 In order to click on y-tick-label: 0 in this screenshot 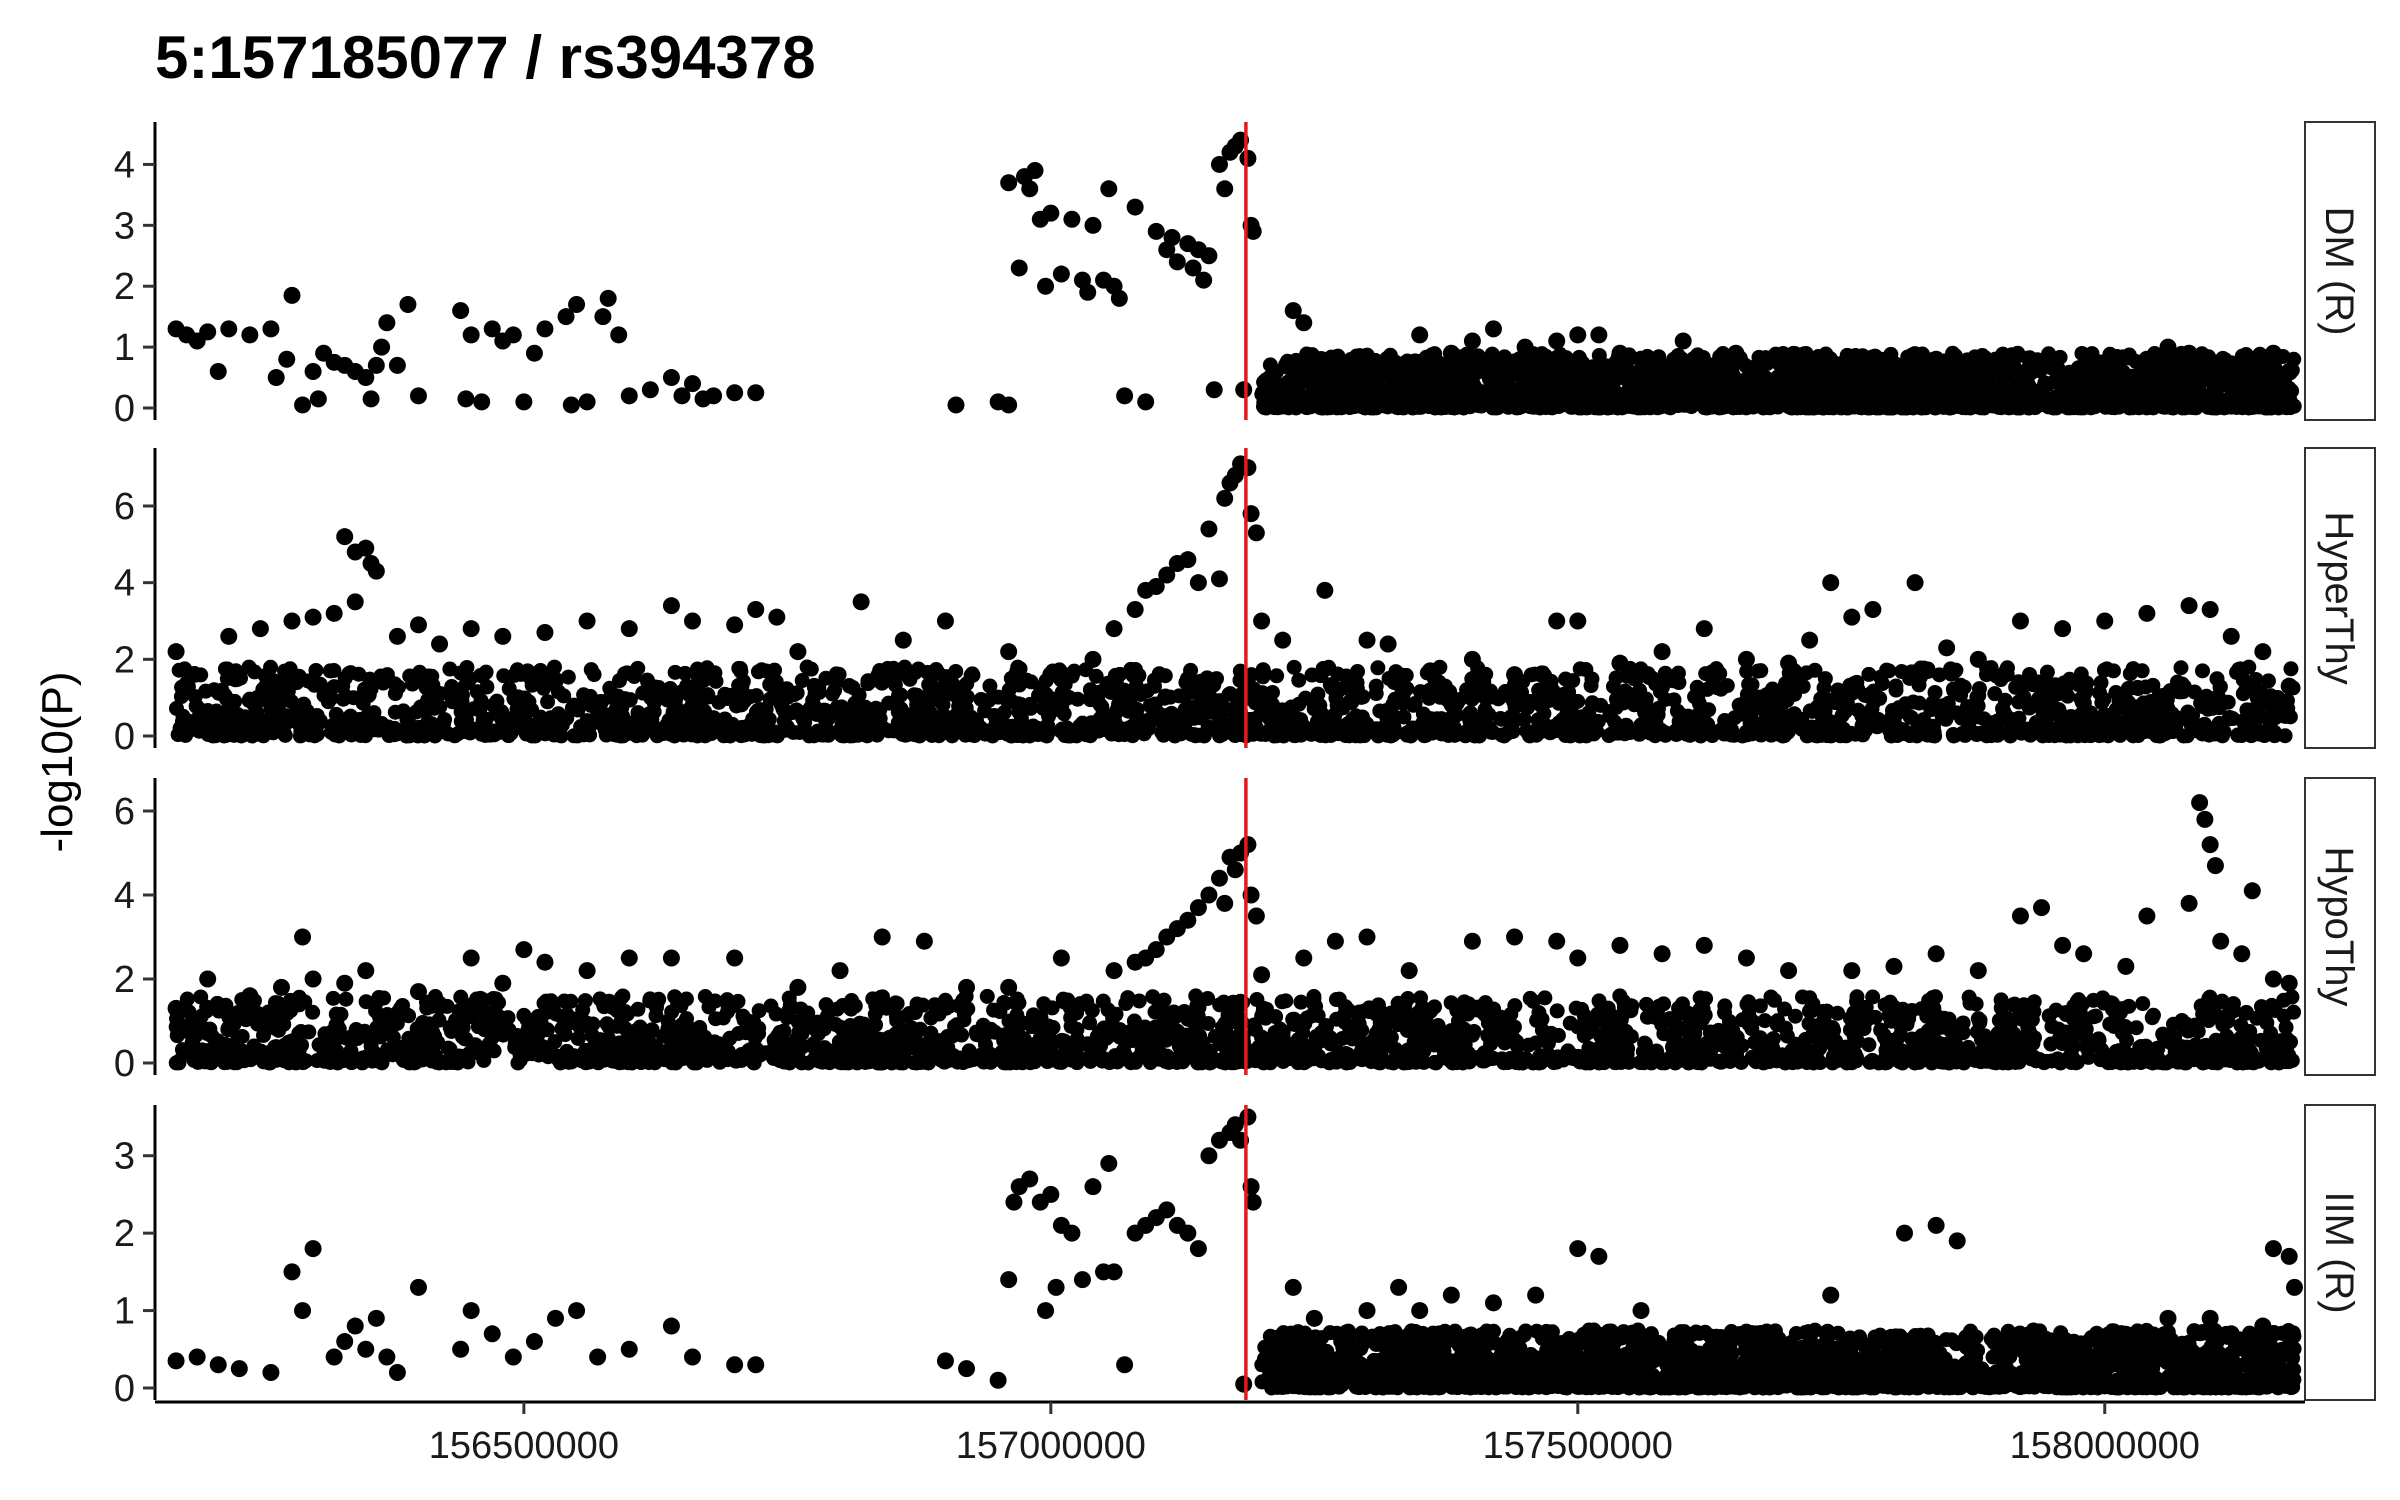, I will do `click(124, 737)`.